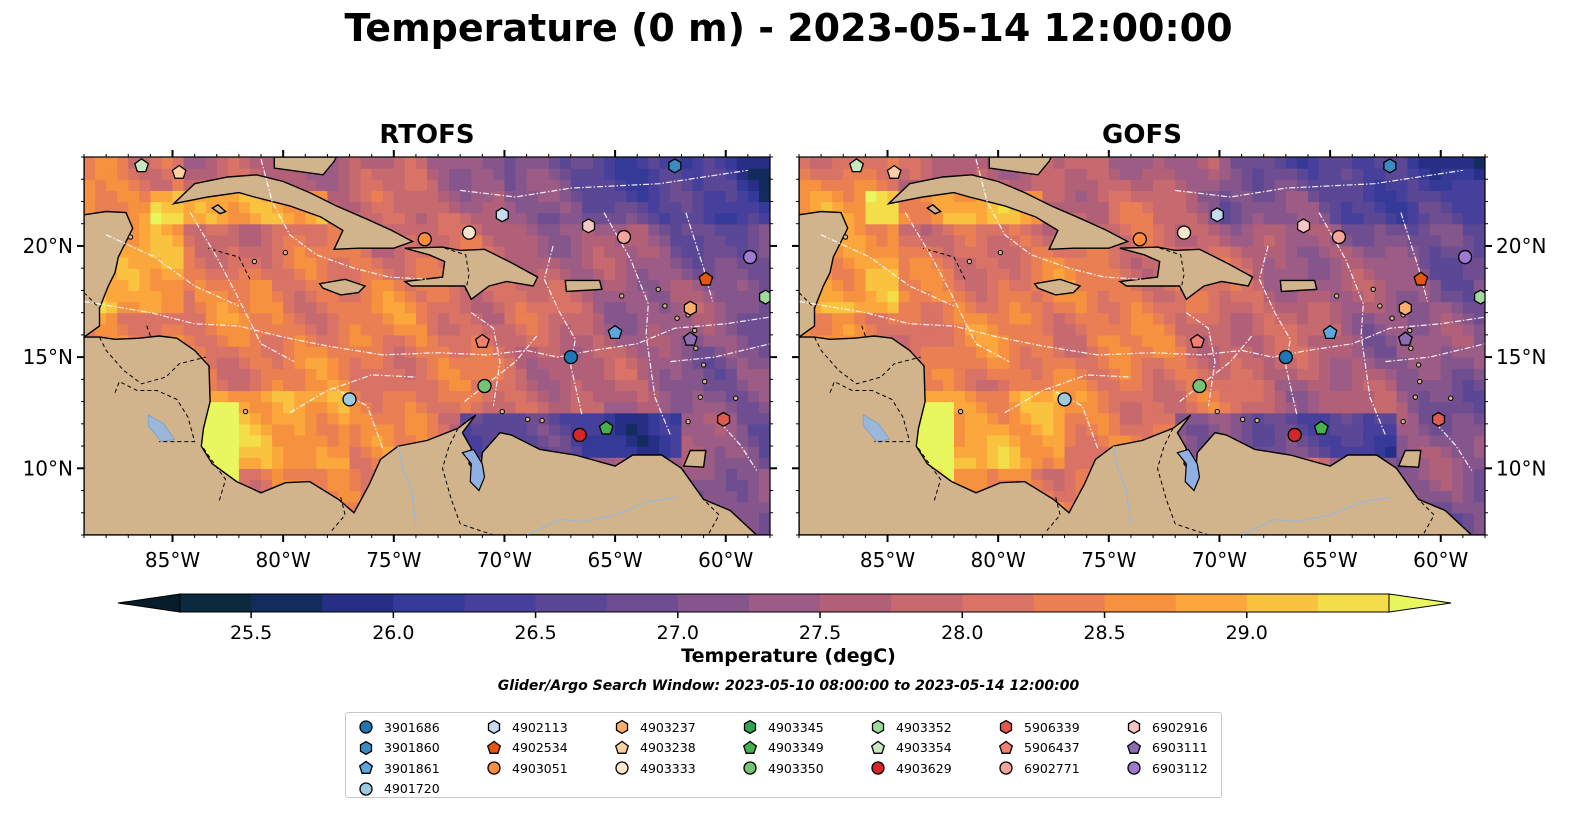 The image size is (1577, 827). I want to click on legend-item-label: 4902113, so click(540, 727).